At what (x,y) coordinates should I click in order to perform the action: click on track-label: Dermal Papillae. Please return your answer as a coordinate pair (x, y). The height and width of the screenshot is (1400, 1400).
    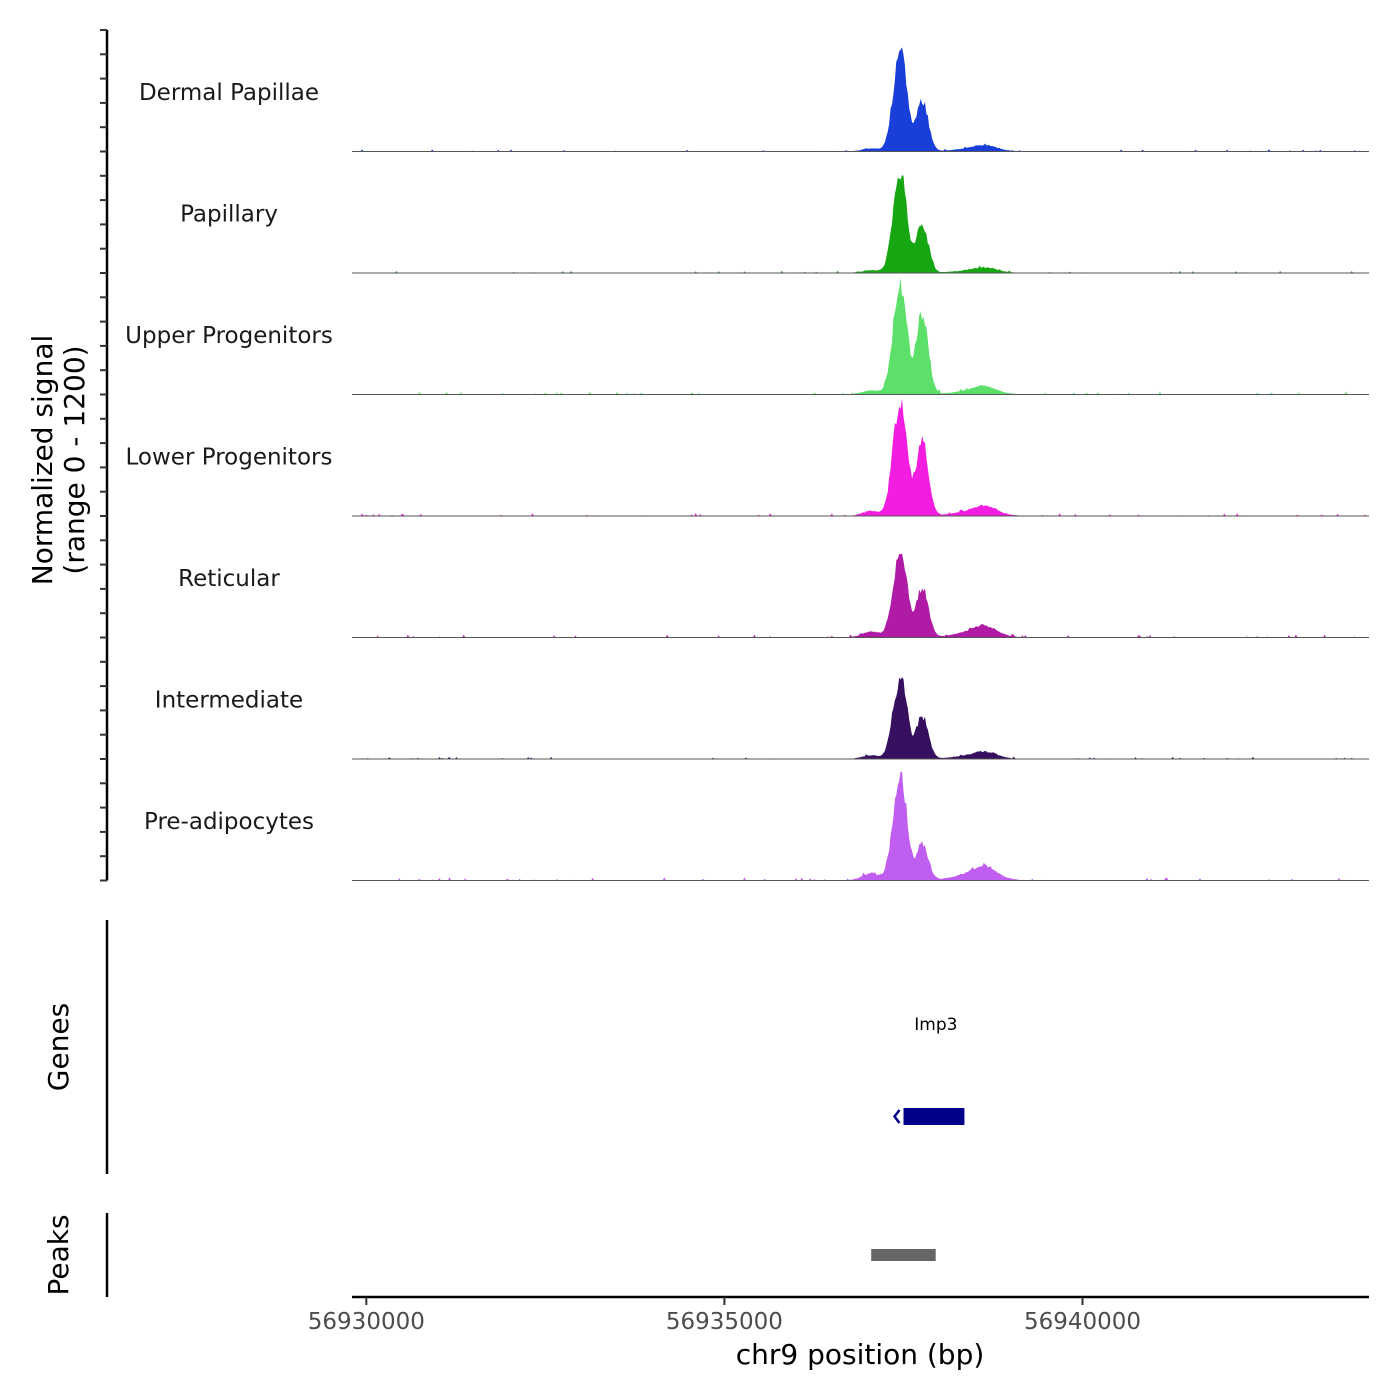
    Looking at the image, I should click on (229, 93).